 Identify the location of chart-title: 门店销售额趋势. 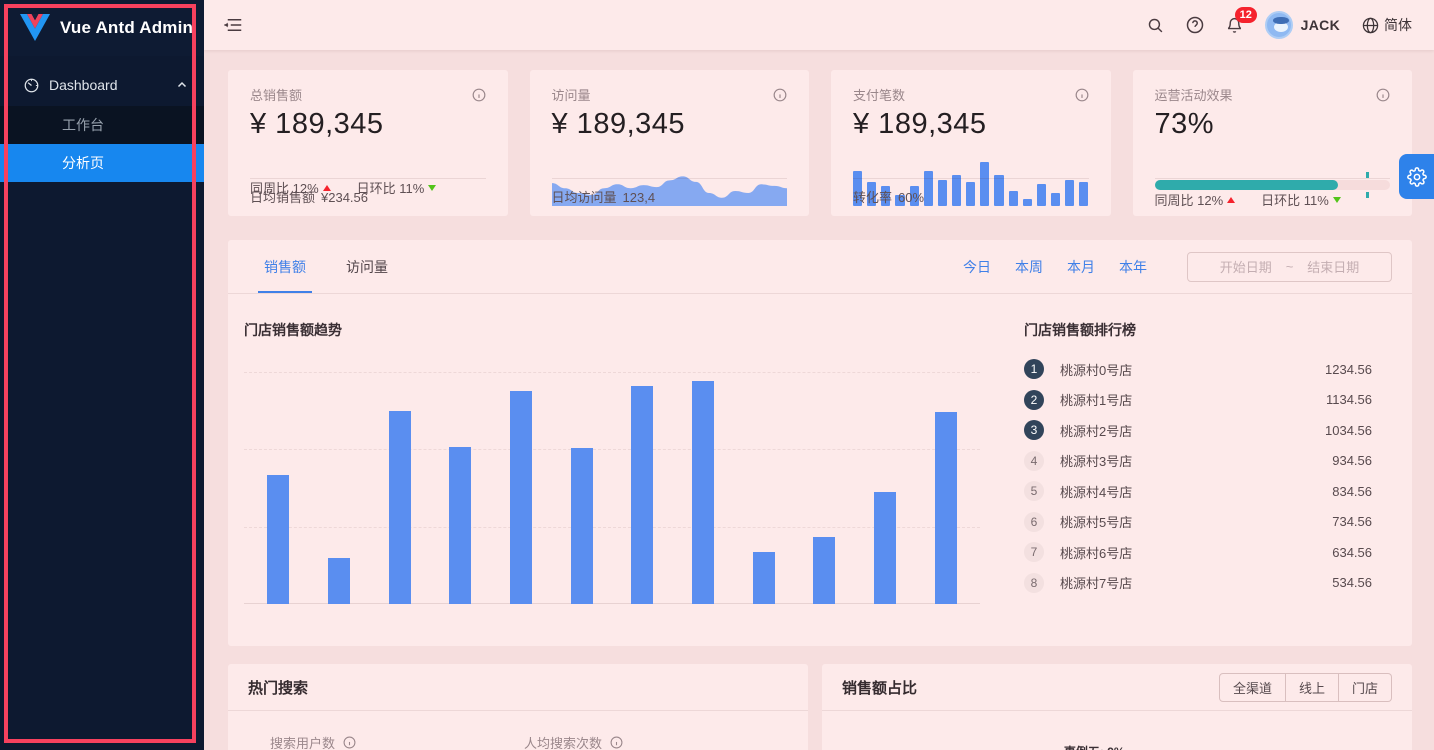
(293, 330).